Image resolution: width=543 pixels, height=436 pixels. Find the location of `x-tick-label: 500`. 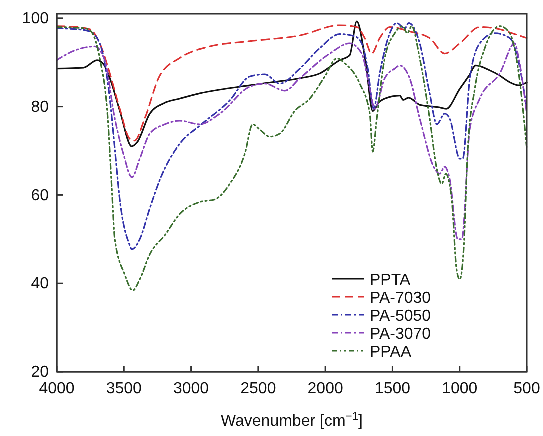

x-tick-label: 500 is located at coordinates (527, 389).